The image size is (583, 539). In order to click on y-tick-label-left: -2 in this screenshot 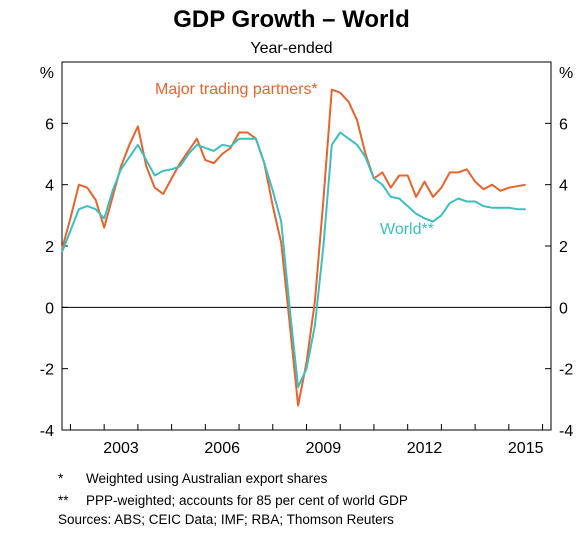, I will do `click(47, 370)`.